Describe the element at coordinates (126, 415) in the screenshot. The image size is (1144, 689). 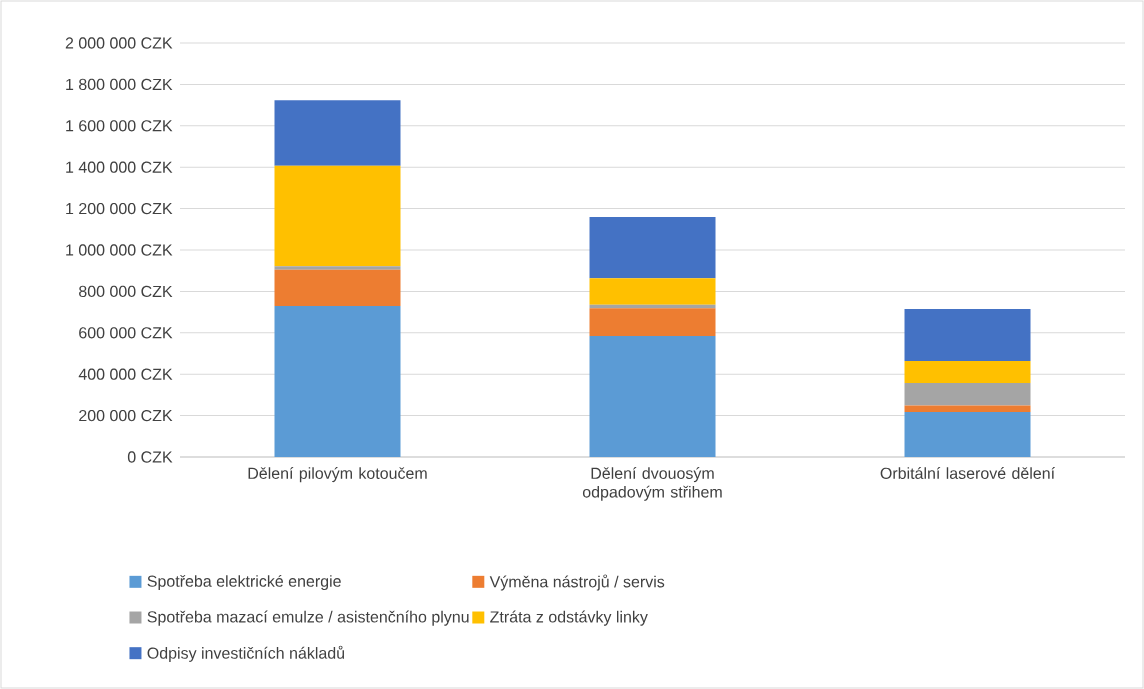
I see `y-tick-label: 200 000 CZK` at that location.